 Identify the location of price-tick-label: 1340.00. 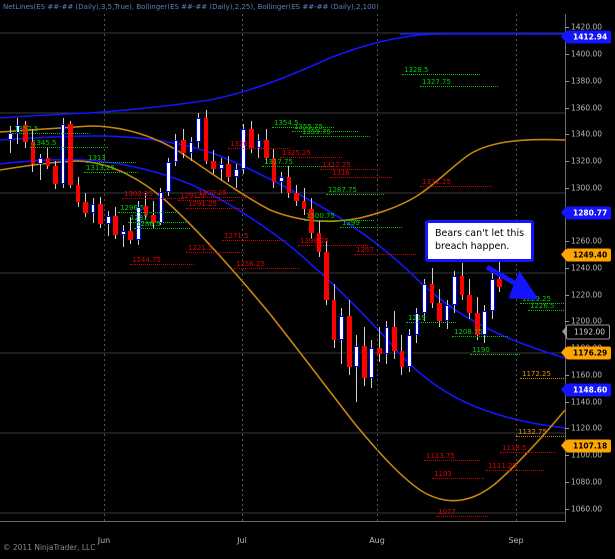
(587, 134).